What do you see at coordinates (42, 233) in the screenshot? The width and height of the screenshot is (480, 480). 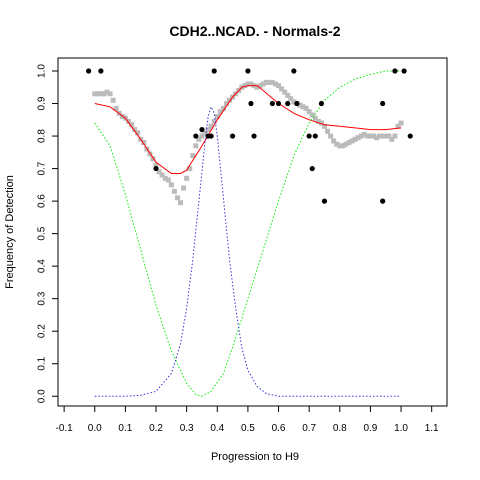 I see `y-tick-label: 0.5` at bounding box center [42, 233].